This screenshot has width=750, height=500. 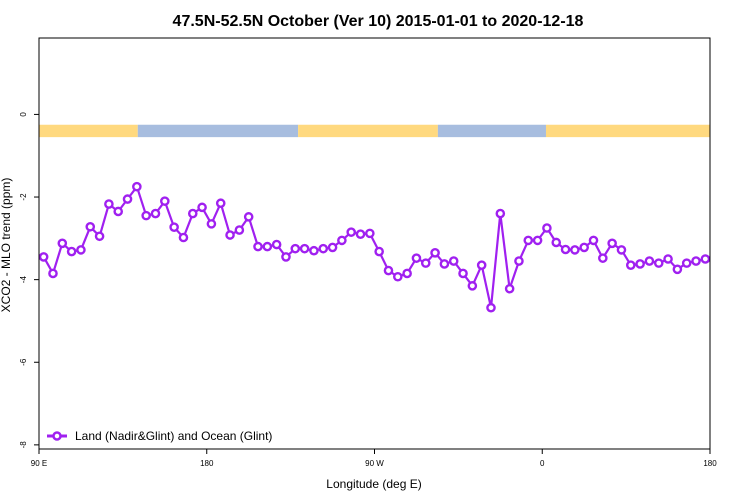 I want to click on x-tick-label: 90 W, so click(x=374, y=463).